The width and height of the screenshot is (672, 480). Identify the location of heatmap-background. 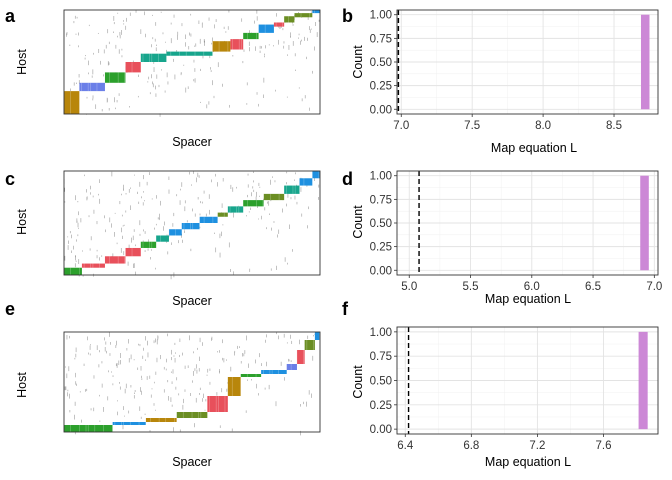
(192, 62).